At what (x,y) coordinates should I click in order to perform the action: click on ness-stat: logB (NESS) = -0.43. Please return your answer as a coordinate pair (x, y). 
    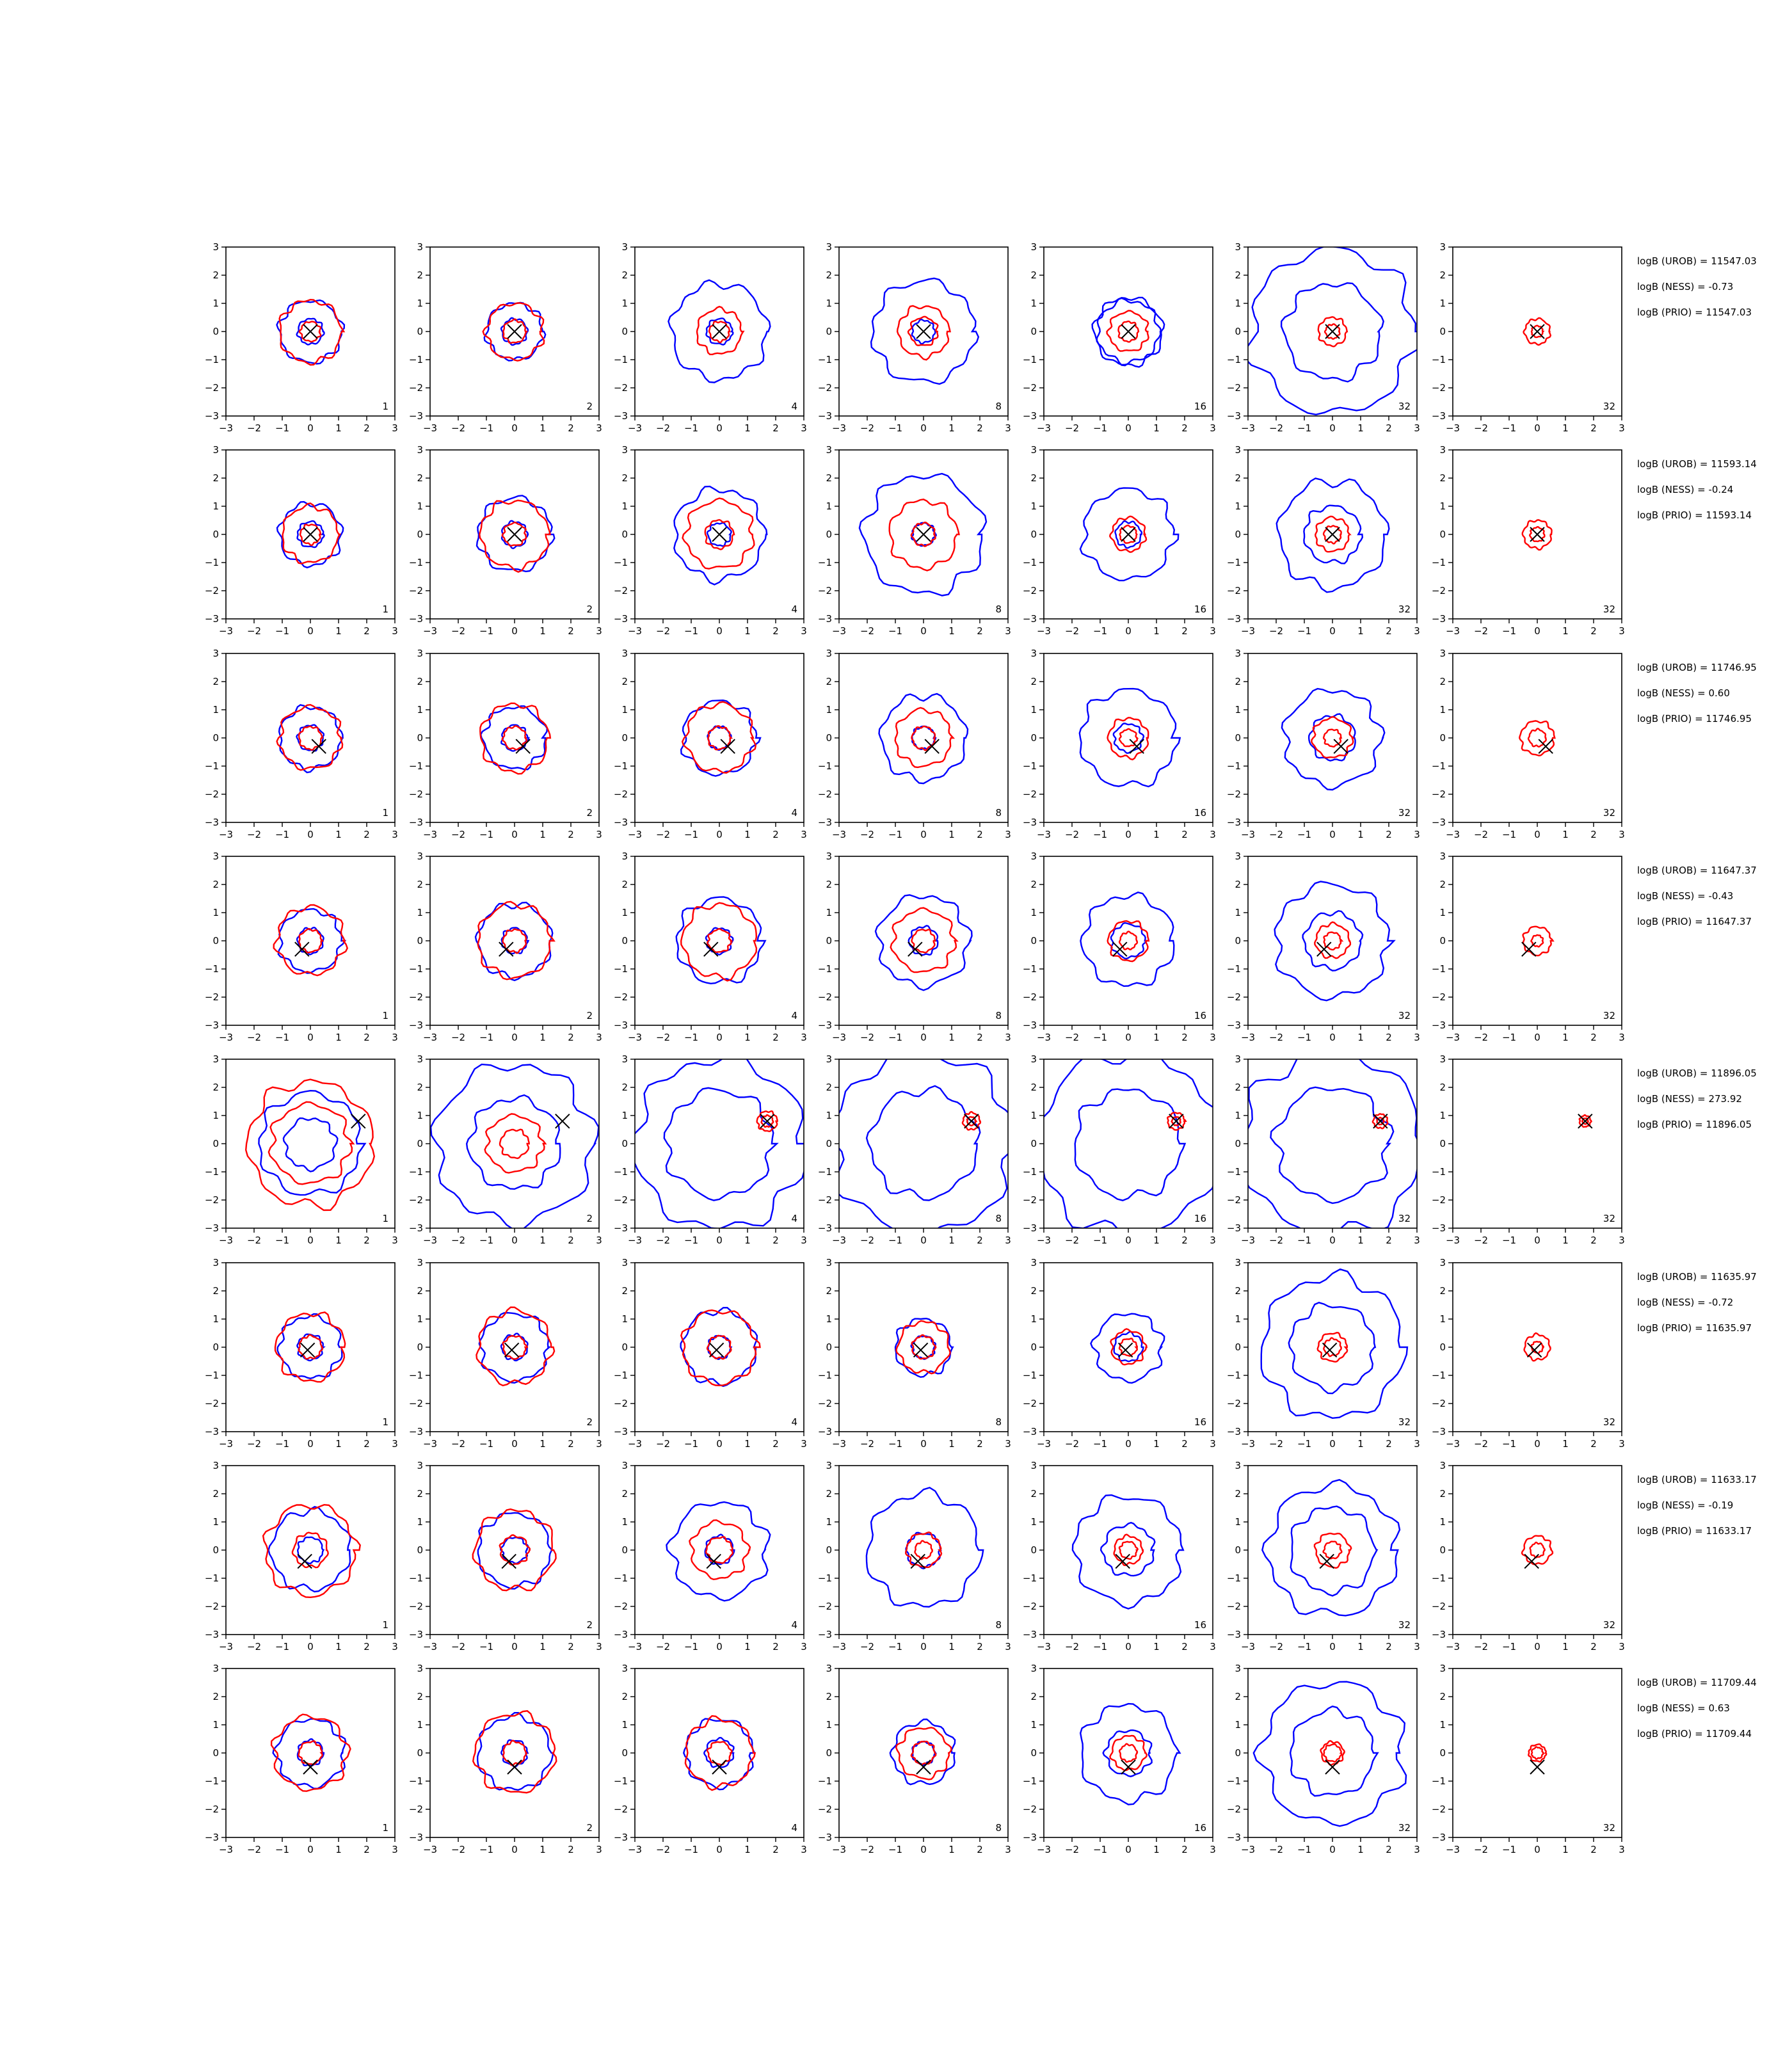
    Looking at the image, I should click on (1685, 896).